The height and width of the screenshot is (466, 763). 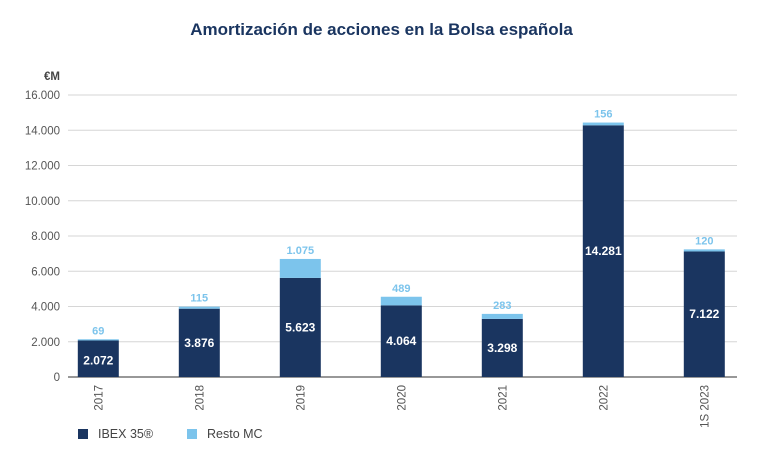 What do you see at coordinates (45, 237) in the screenshot?
I see `y-tick-label: 8.000` at bounding box center [45, 237].